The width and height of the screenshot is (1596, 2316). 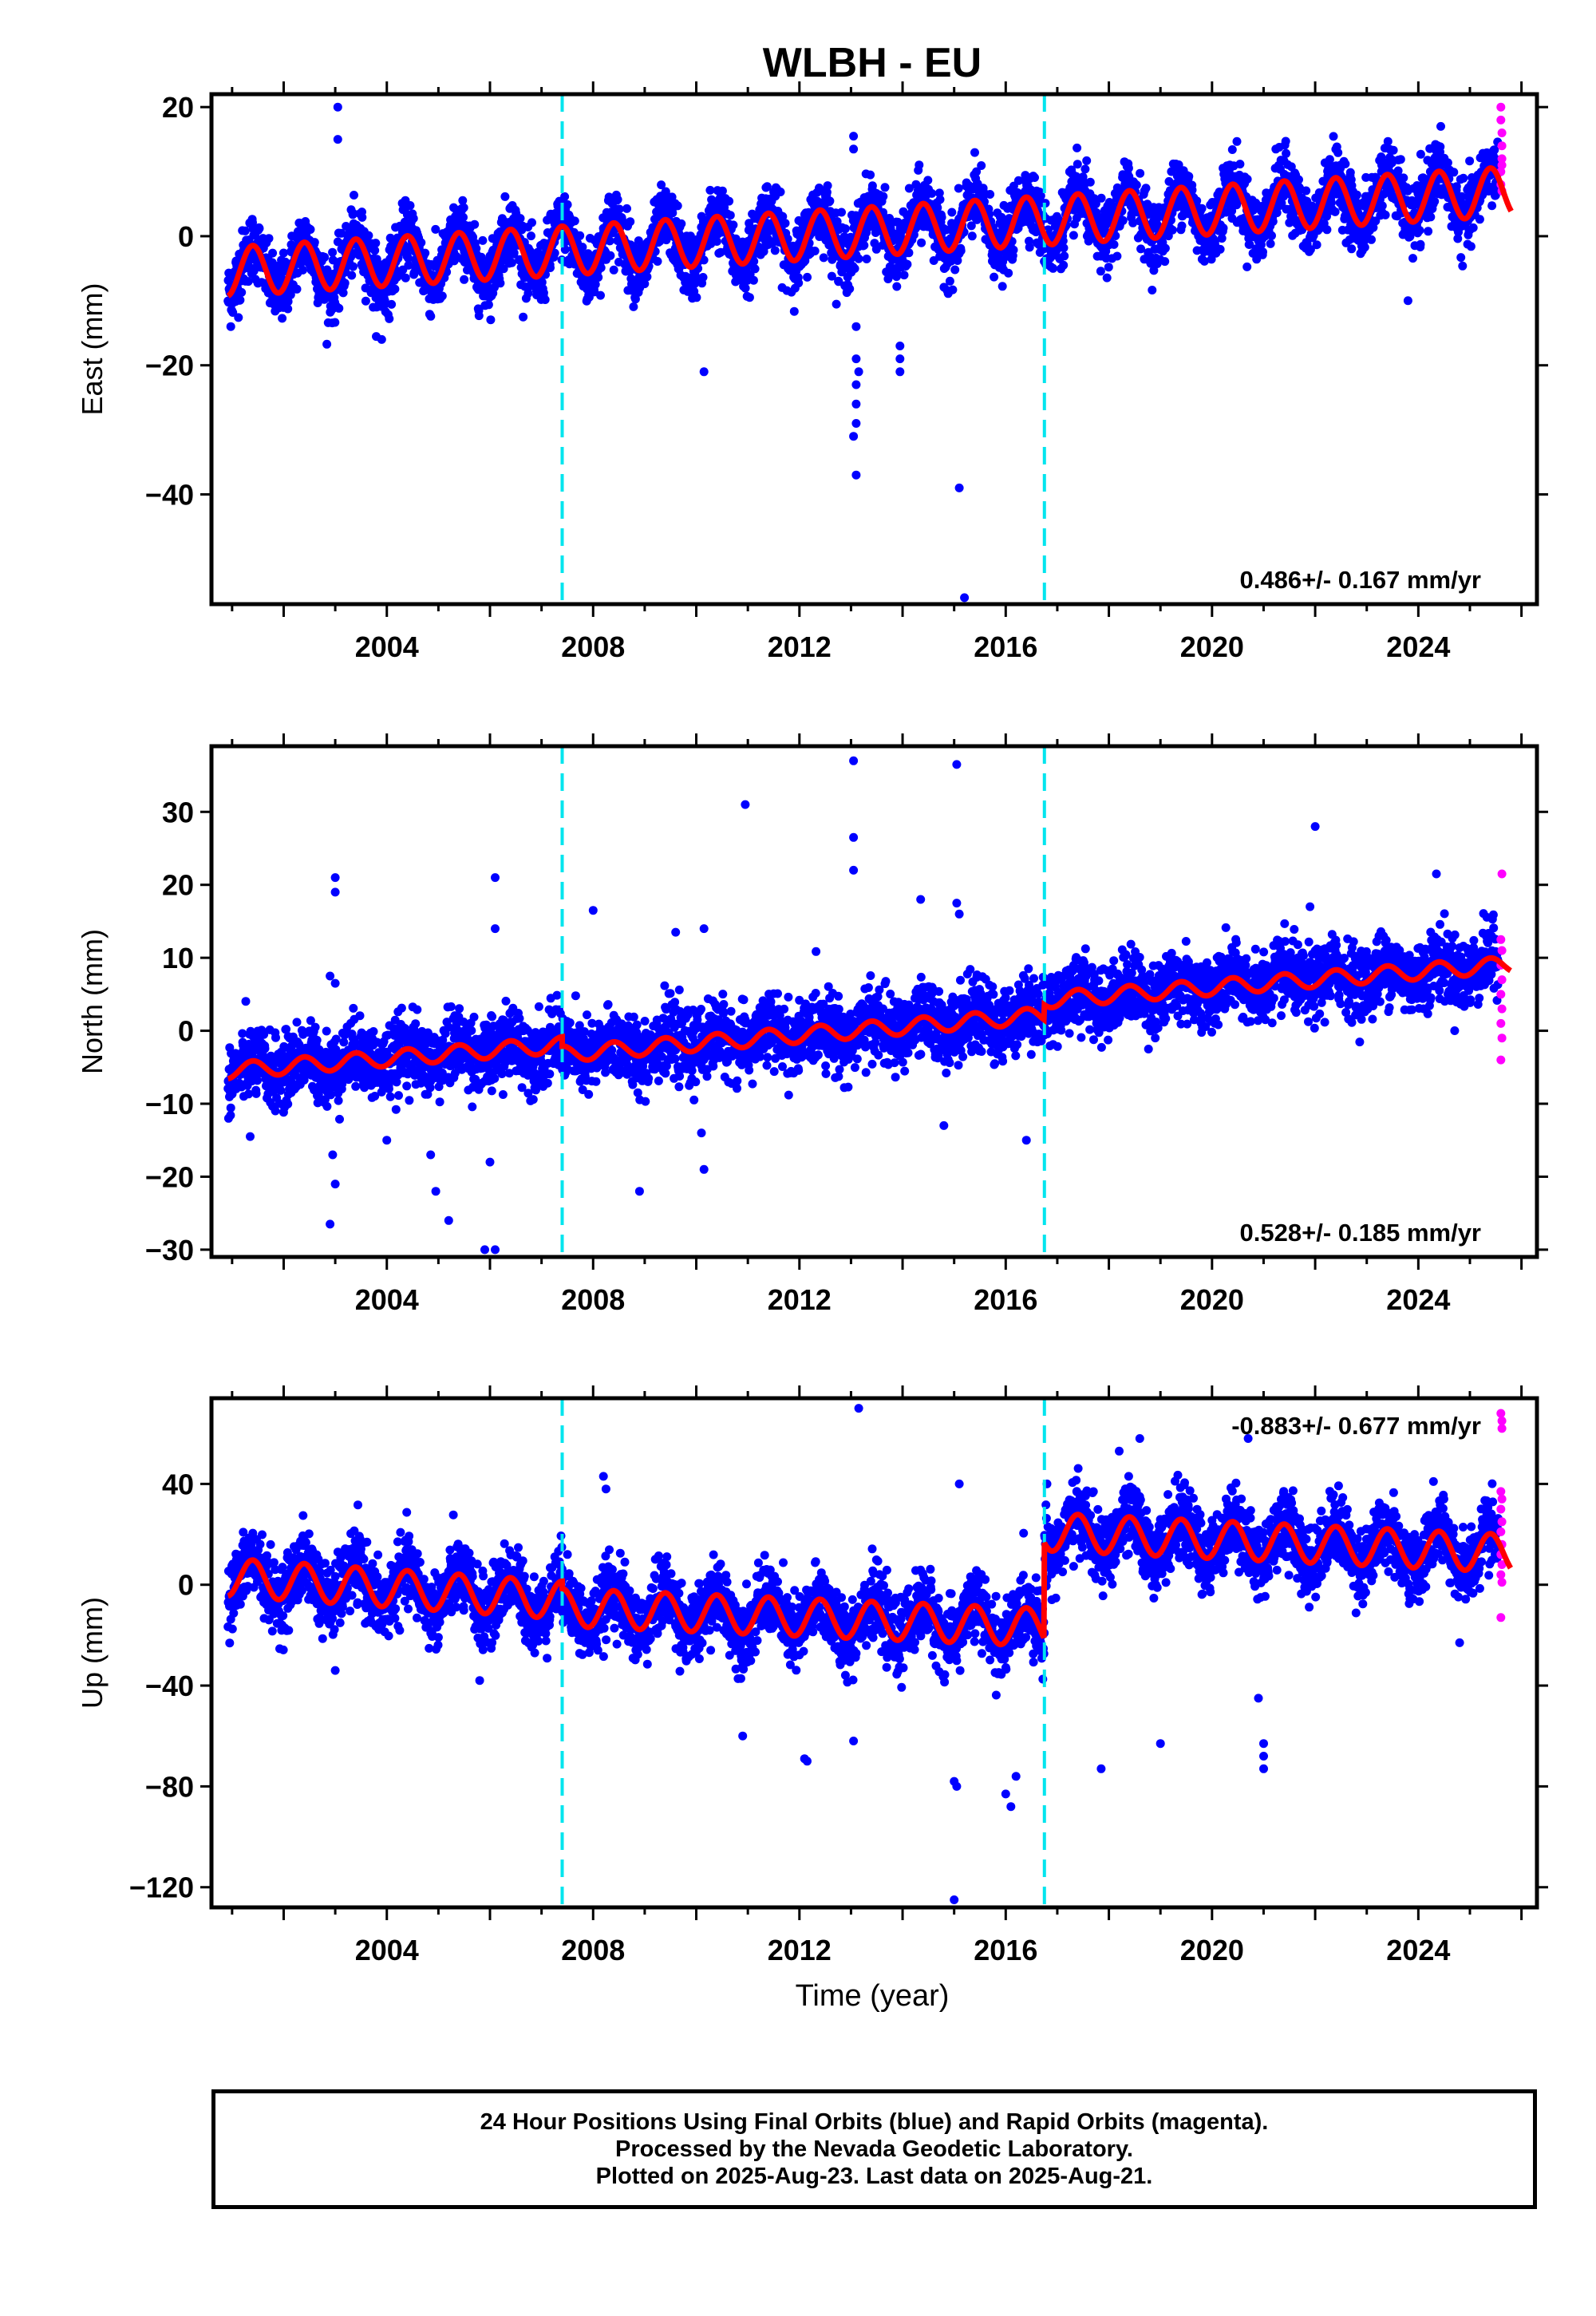 I want to click on x-tick-label: 2004, so click(x=387, y=646).